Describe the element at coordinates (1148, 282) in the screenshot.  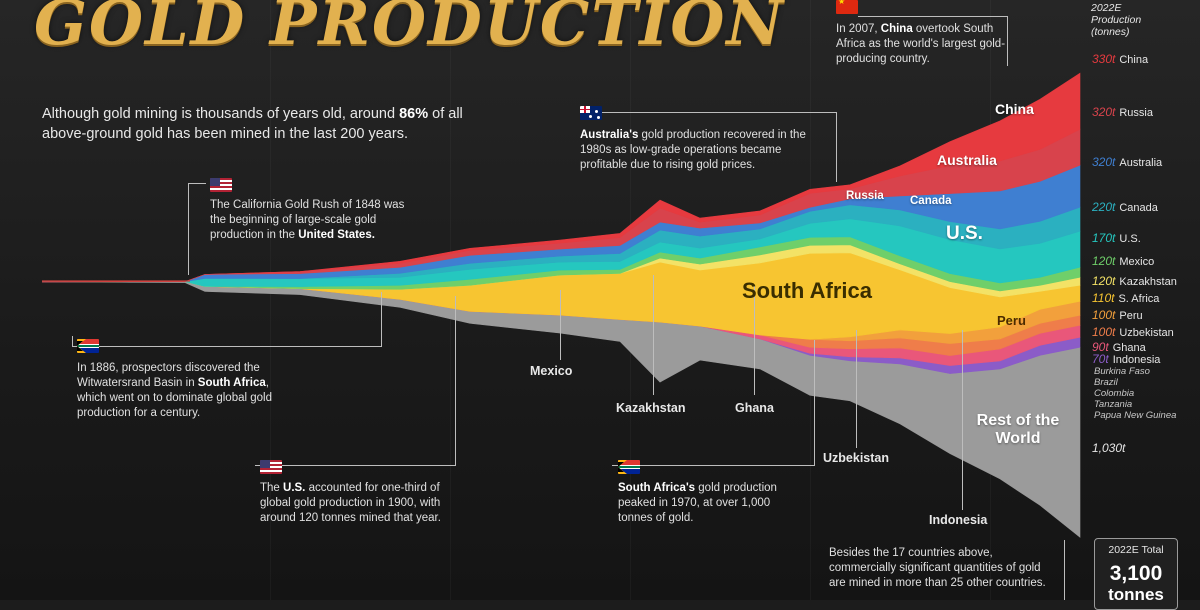
I see `legend-country: Kazakhstan` at that location.